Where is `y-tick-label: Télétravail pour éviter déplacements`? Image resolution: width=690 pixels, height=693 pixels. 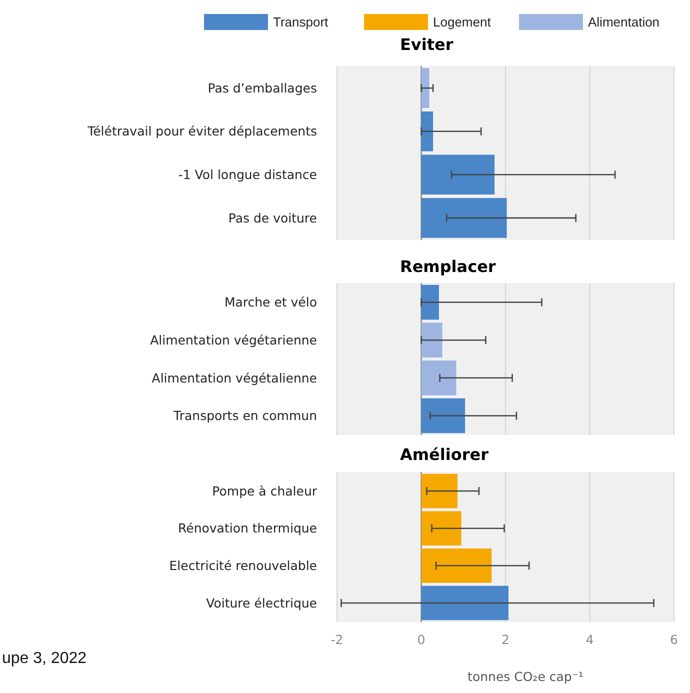 y-tick-label: Télétravail pour éviter déplacements is located at coordinates (201, 131).